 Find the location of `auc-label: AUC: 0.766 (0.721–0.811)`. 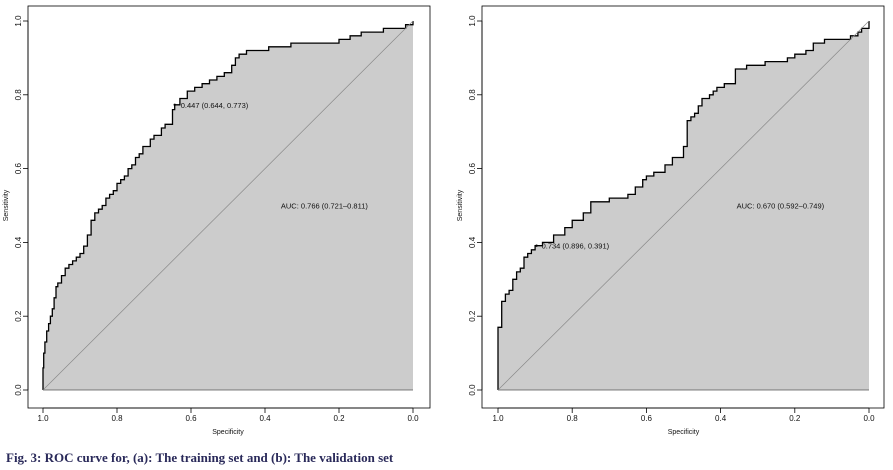

auc-label: AUC: 0.766 (0.721–0.811) is located at coordinates (325, 206).